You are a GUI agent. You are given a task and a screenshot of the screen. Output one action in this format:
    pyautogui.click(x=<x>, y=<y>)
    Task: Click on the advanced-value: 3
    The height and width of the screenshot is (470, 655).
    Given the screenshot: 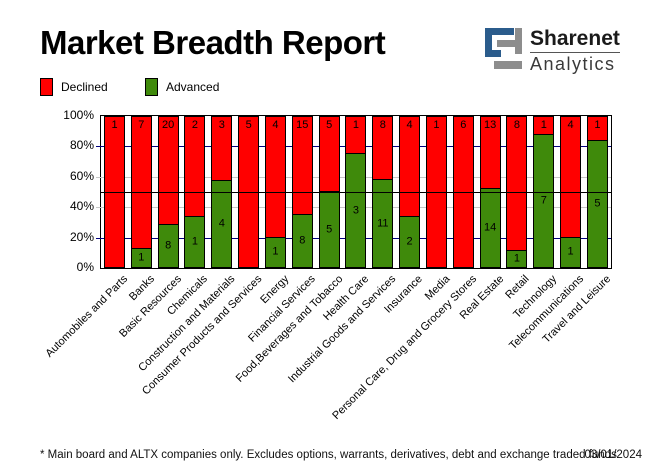 What is the action you would take?
    pyautogui.click(x=356, y=210)
    